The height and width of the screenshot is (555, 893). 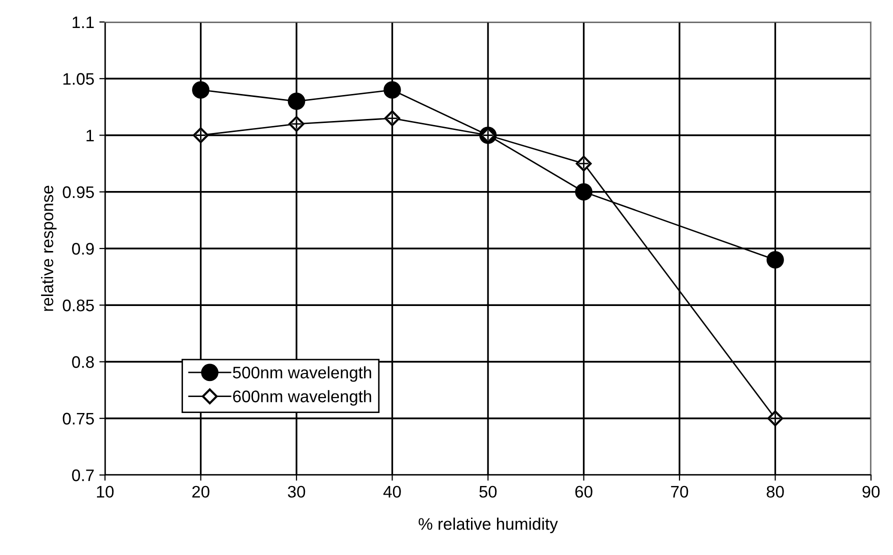 I want to click on y-tick-label: 0.8, so click(x=83, y=362).